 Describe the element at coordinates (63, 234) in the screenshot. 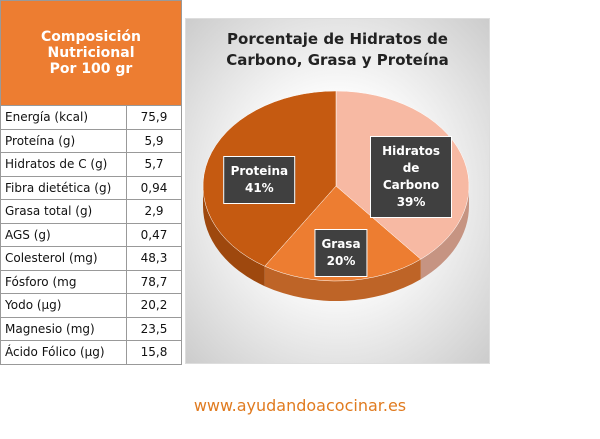

I see `row-label: AGS (g)` at that location.